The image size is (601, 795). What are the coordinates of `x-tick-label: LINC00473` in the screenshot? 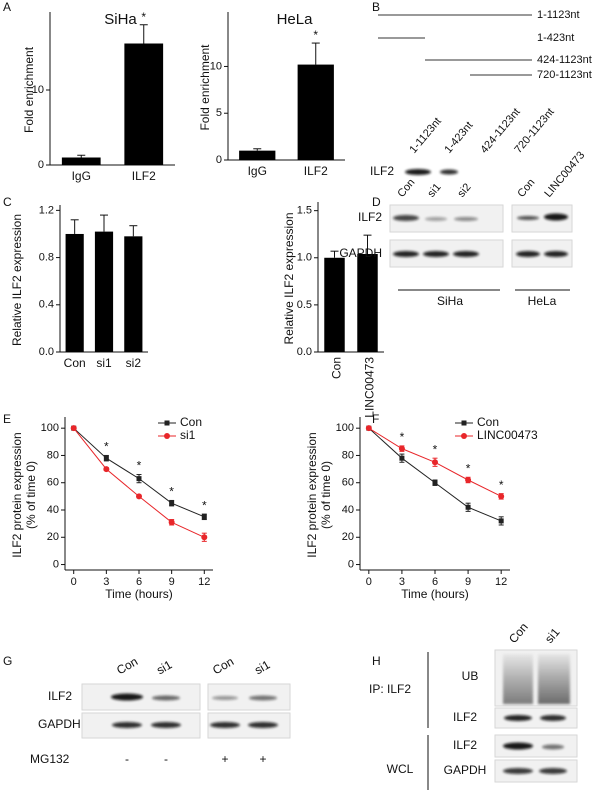 It's located at (370, 387).